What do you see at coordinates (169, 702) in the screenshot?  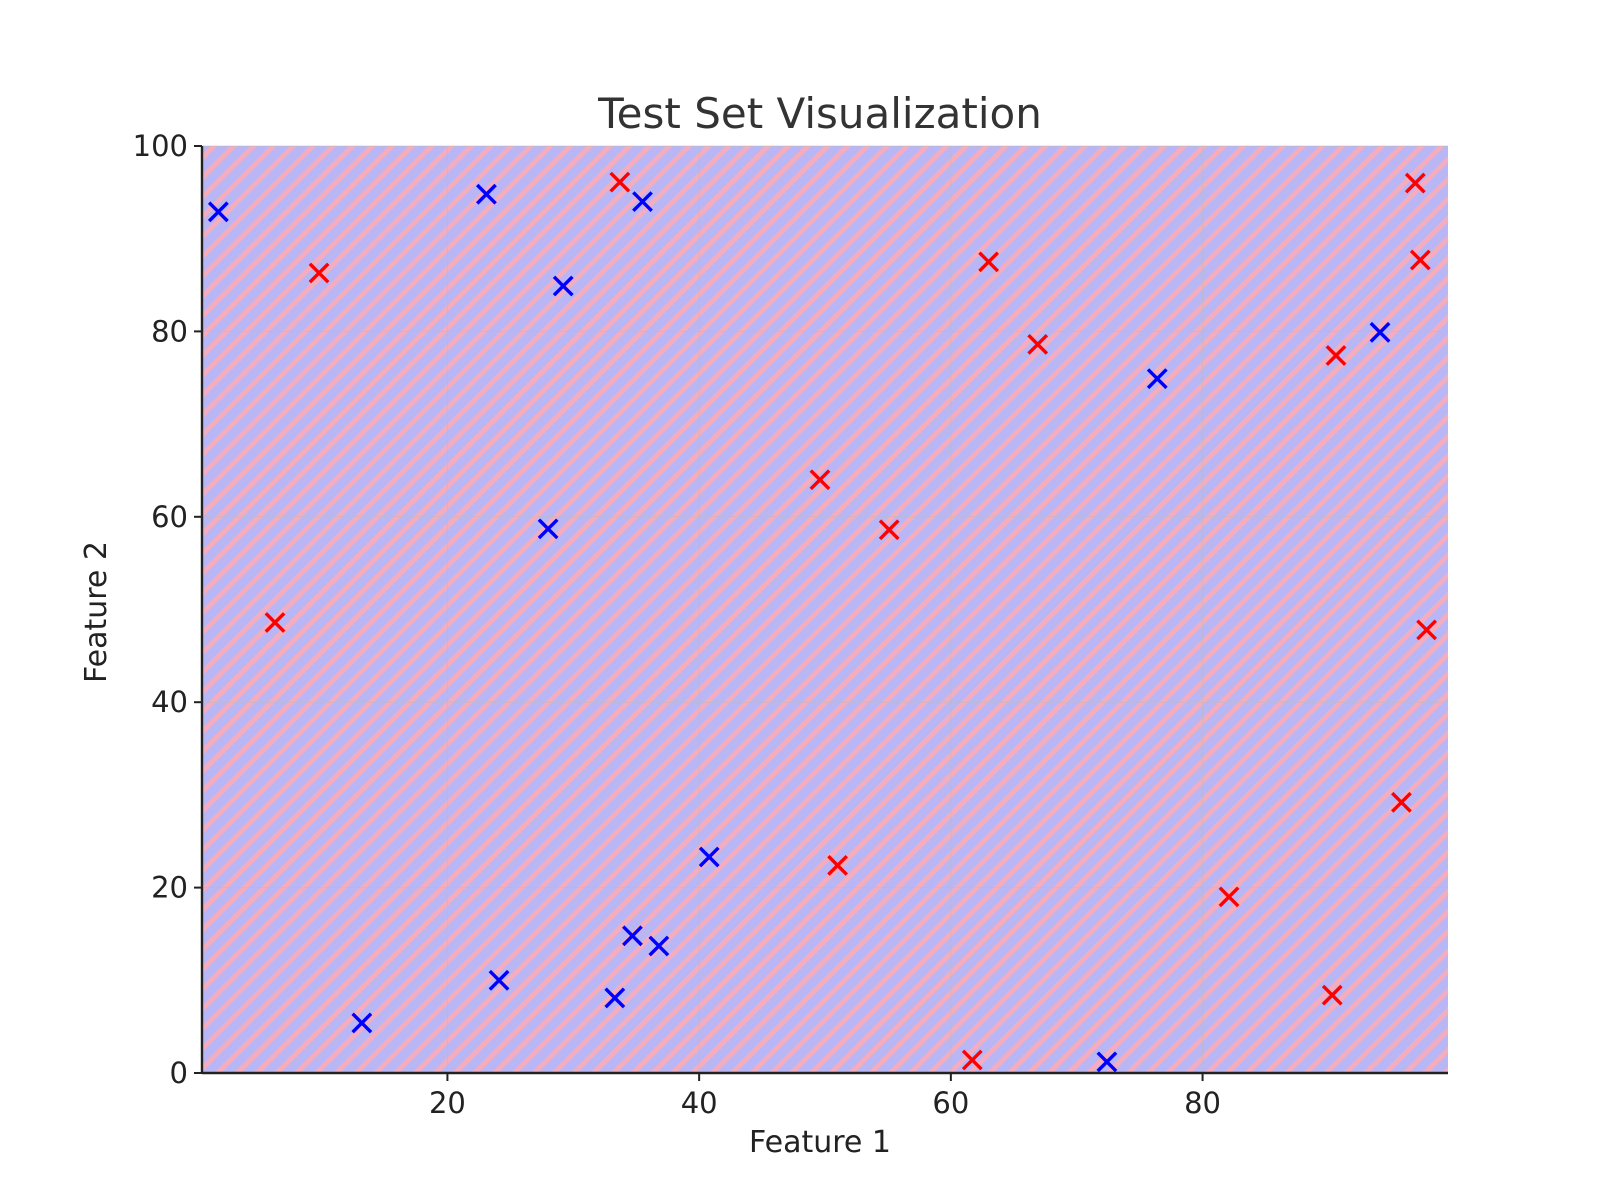 I see `y-tick-label: 40` at bounding box center [169, 702].